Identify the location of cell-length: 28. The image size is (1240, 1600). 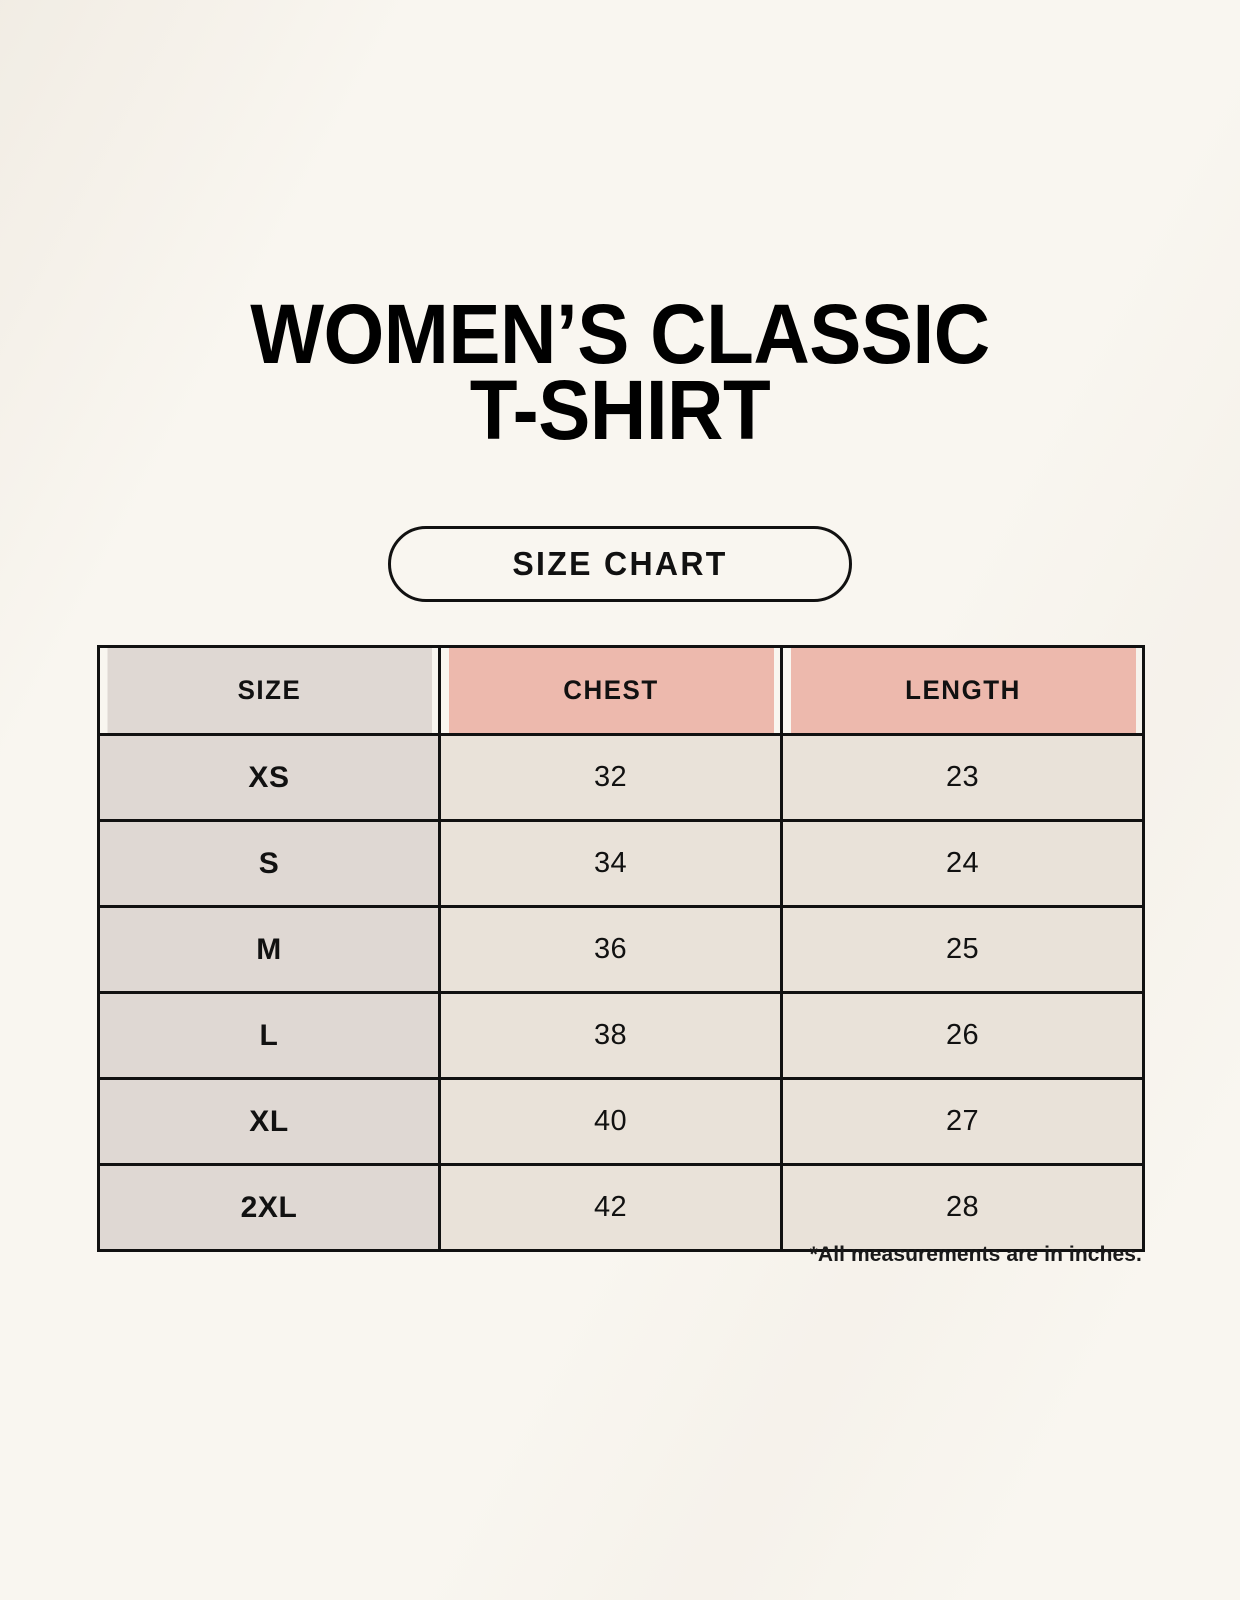
(962, 1207).